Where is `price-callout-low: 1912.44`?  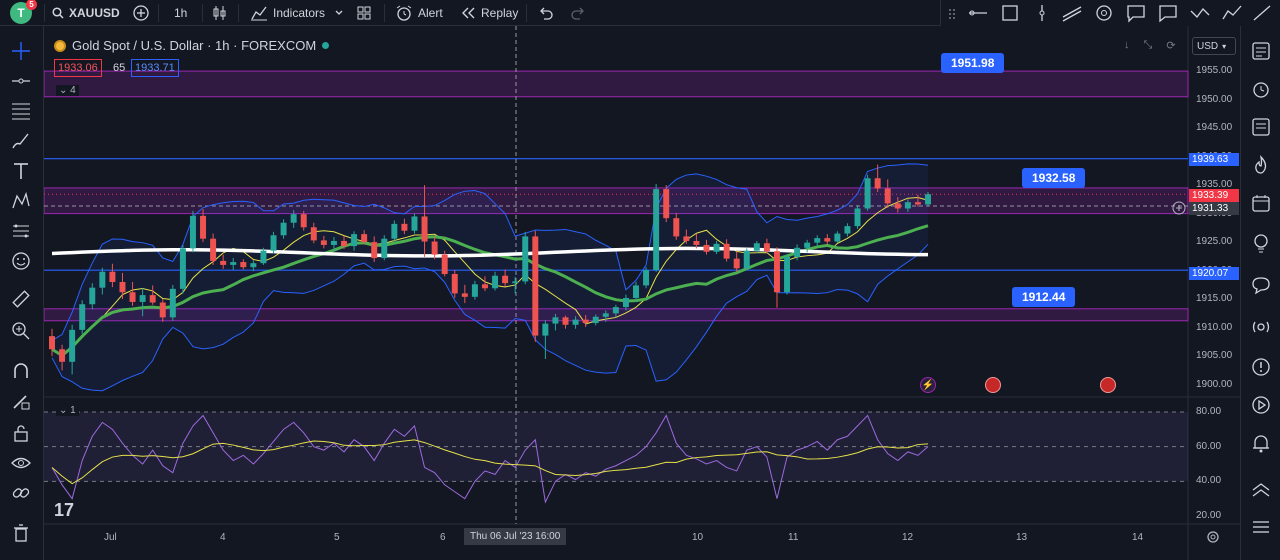
price-callout-low: 1912.44 is located at coordinates (1044, 297).